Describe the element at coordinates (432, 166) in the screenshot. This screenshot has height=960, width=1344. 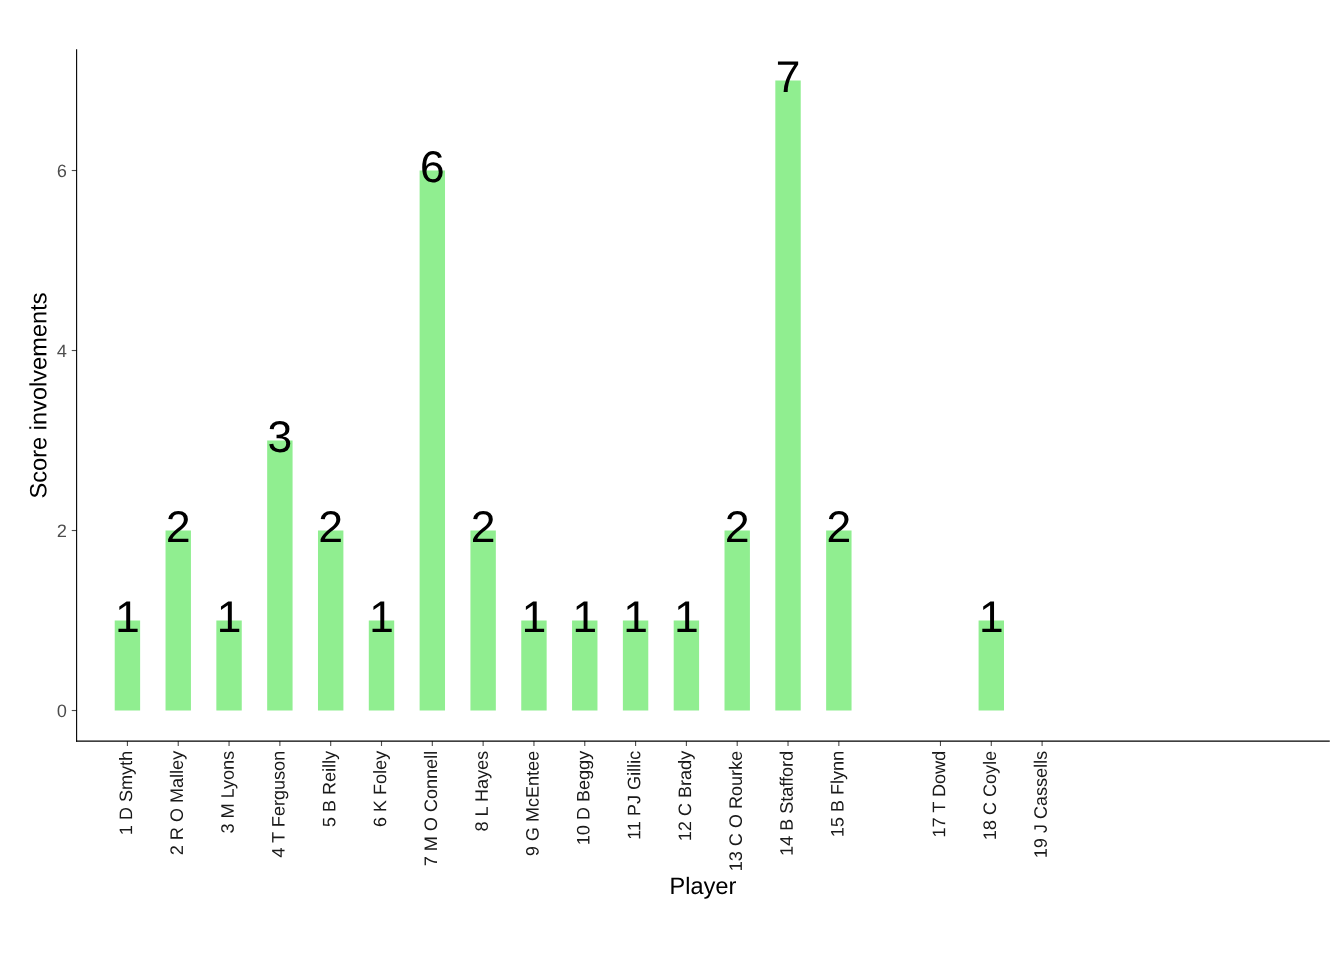
I see `data-label: 6` at that location.